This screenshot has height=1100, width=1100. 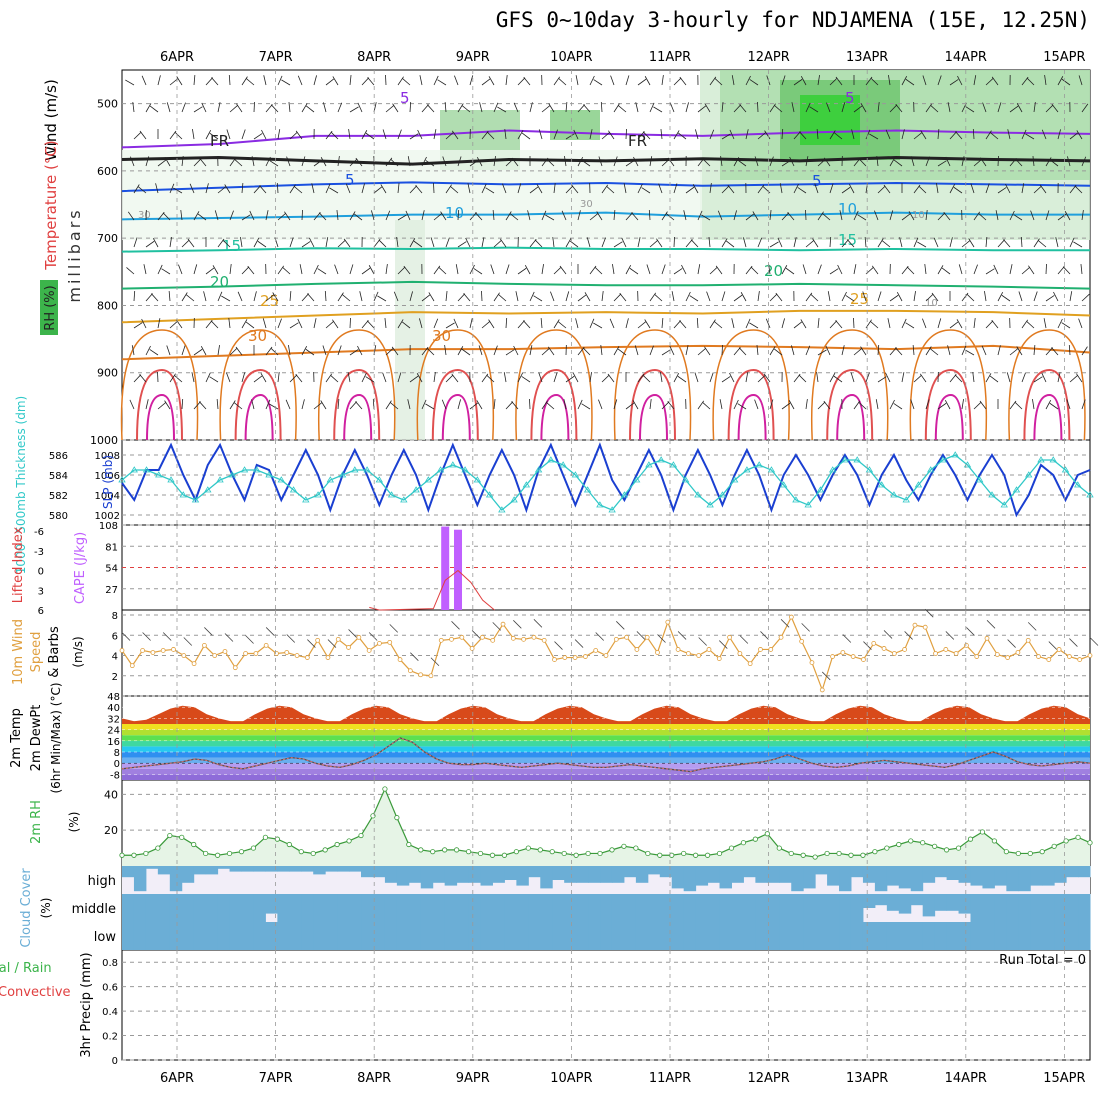 What do you see at coordinates (231, 246) in the screenshot?
I see `isotherm-label: 15` at bounding box center [231, 246].